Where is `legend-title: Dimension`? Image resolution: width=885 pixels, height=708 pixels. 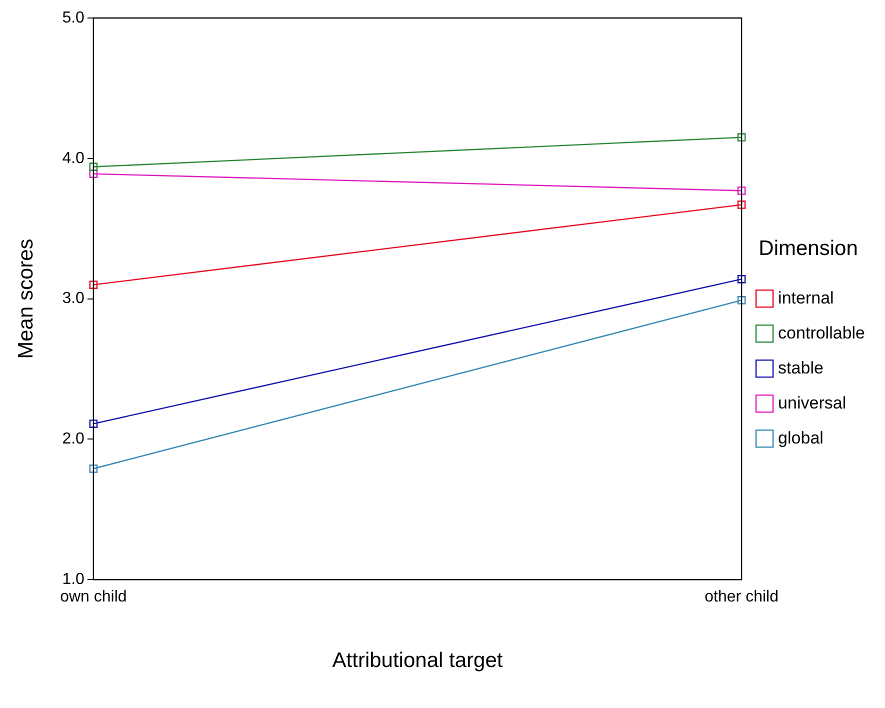 legend-title: Dimension is located at coordinates (808, 248).